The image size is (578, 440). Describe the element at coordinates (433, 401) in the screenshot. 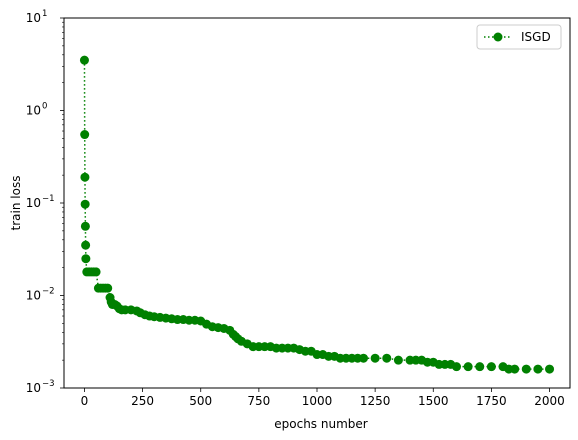

I see `x-tick-label: 1500` at that location.